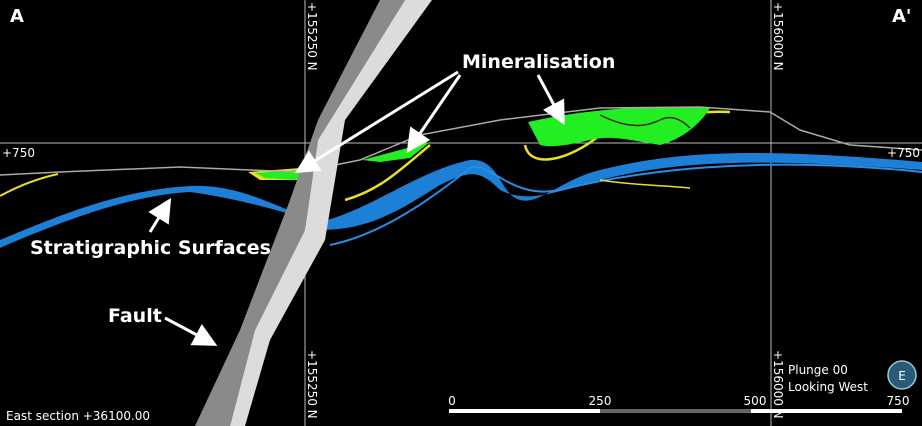  Describe the element at coordinates (828, 387) in the screenshot. I see `view-info: Looking West` at that location.